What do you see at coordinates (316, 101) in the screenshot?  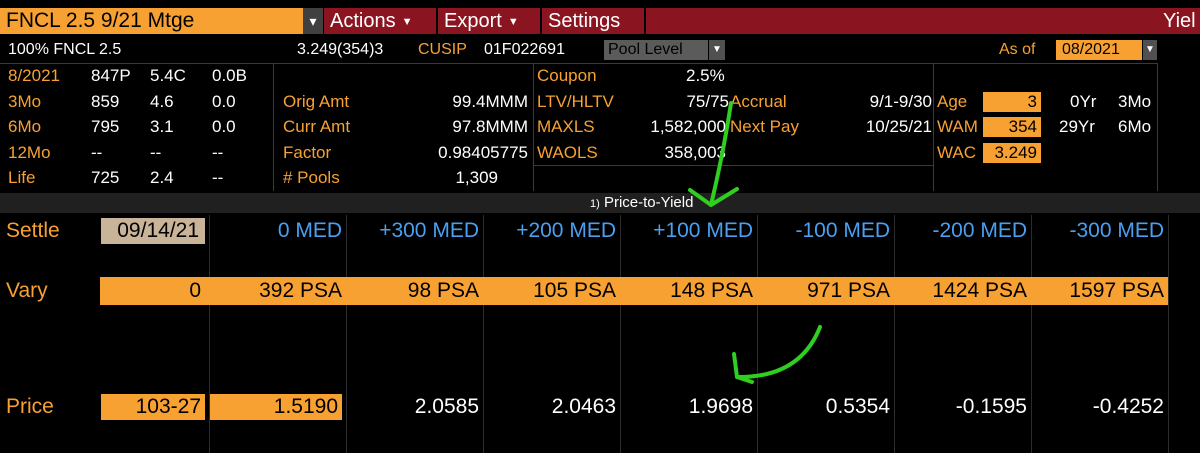 I see `orig-amt-label: Orig Amt` at bounding box center [316, 101].